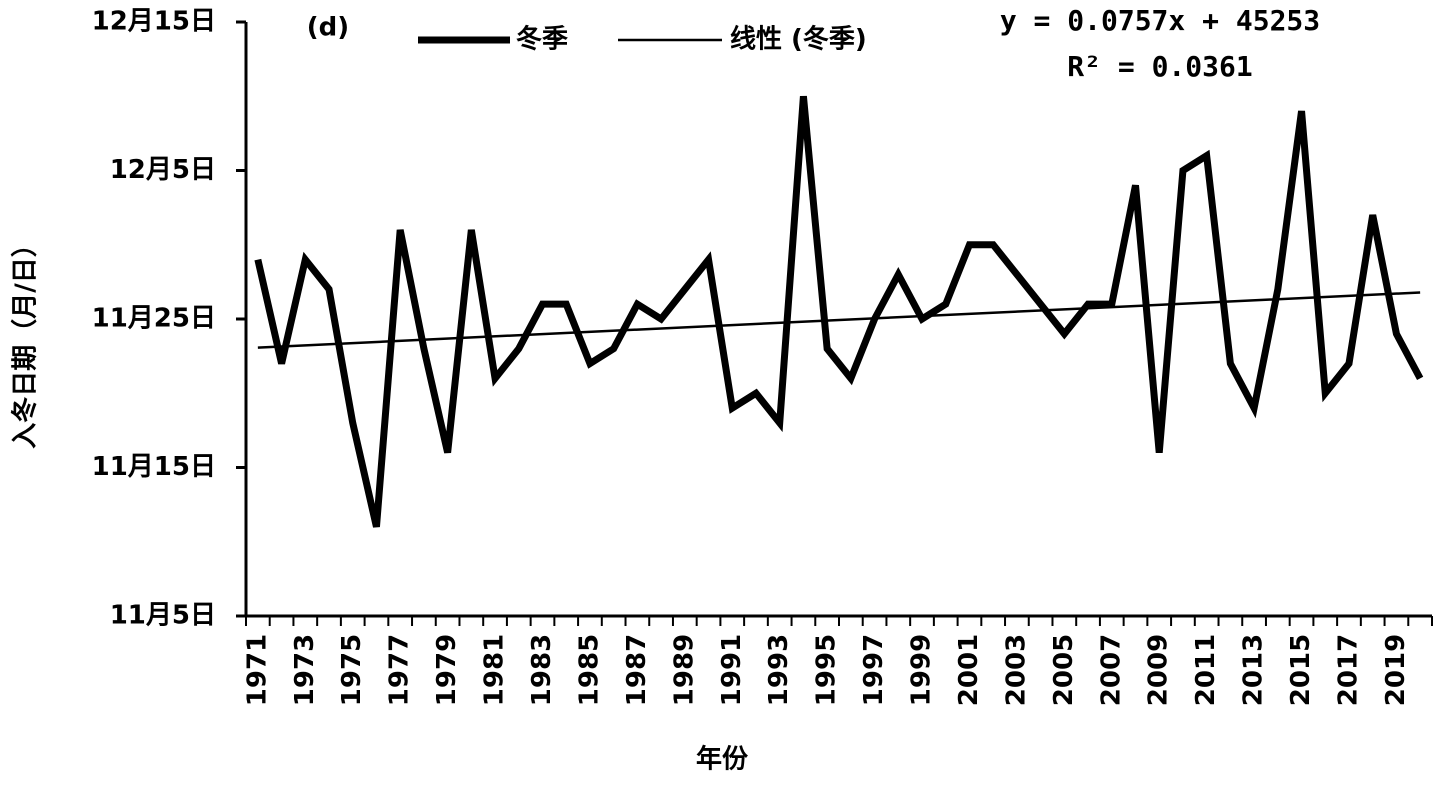 The width and height of the screenshot is (1442, 785). I want to click on trend-line, so click(839, 320).